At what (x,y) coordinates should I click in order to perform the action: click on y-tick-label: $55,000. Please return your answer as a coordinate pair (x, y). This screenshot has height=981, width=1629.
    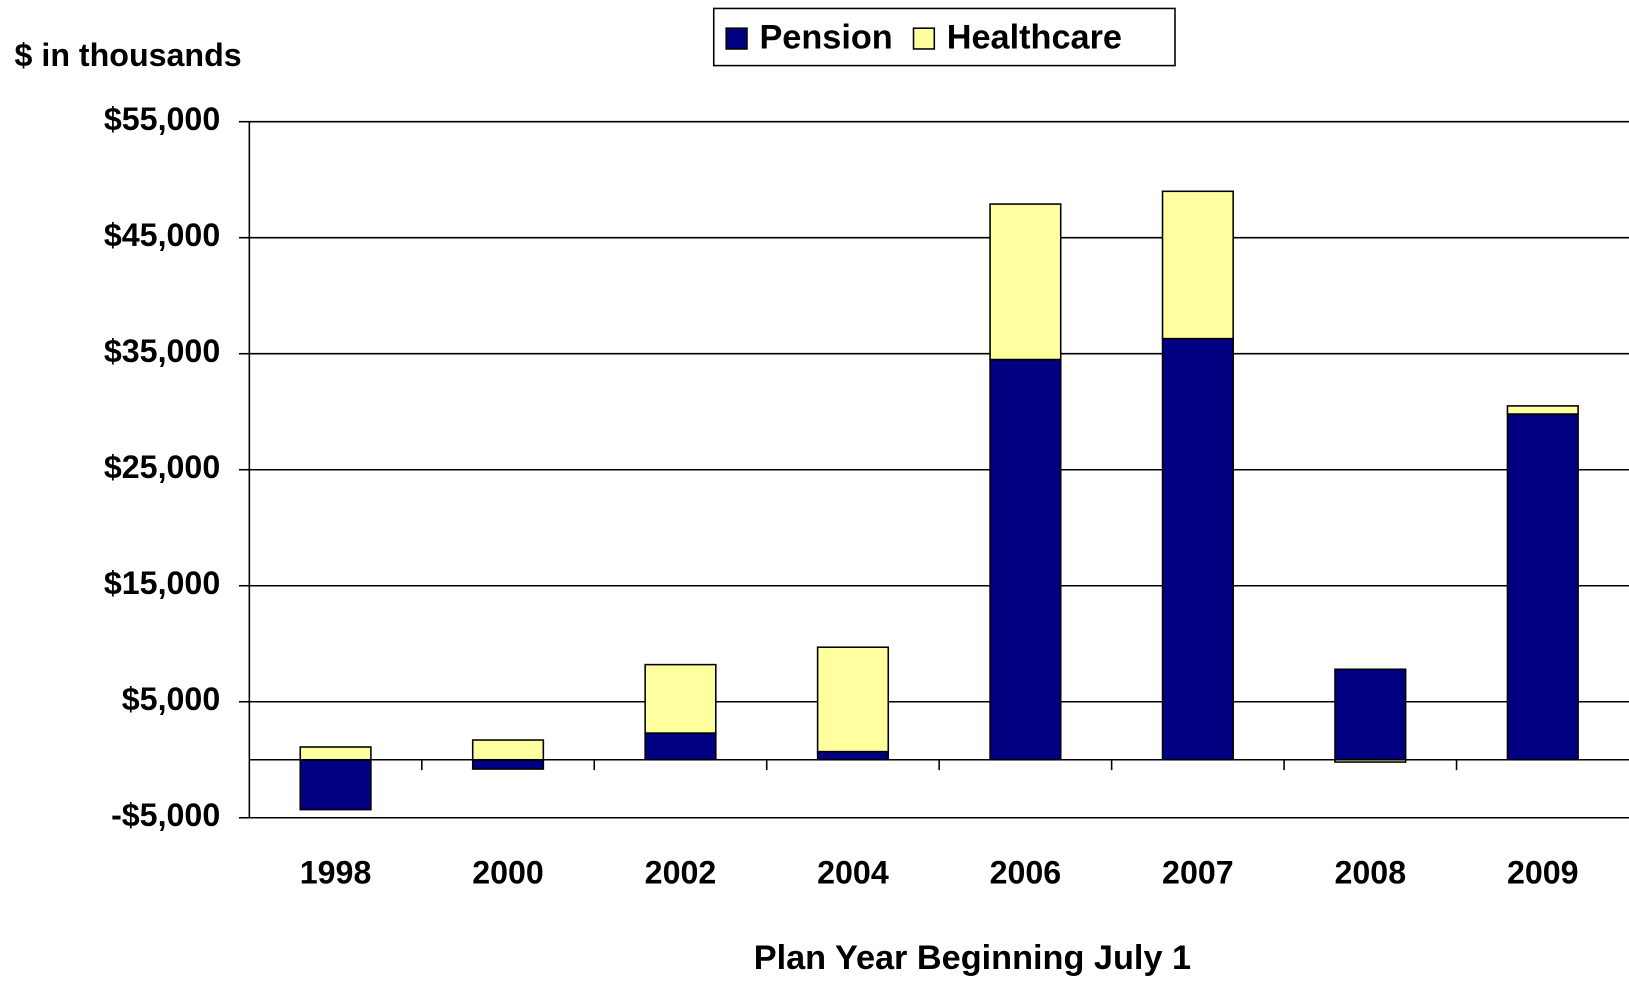
    Looking at the image, I should click on (162, 119).